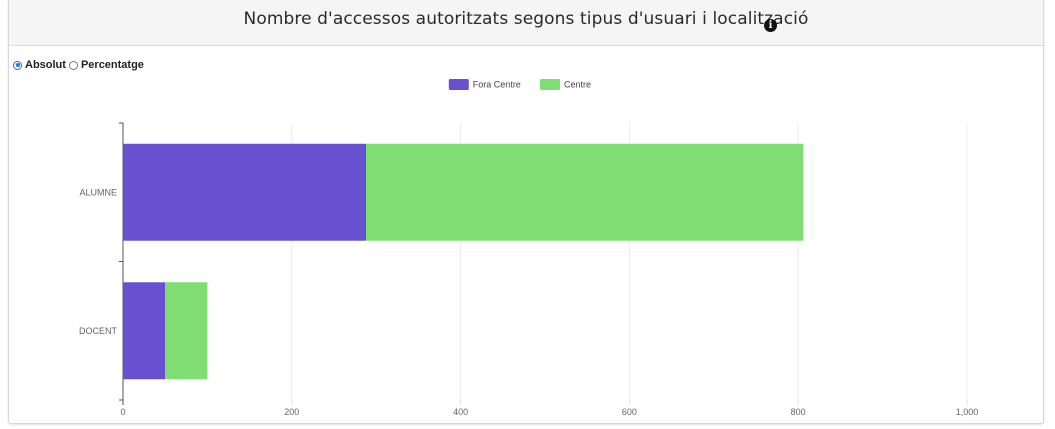 The height and width of the screenshot is (429, 1055). Describe the element at coordinates (967, 412) in the screenshot. I see `x-tick-label: 1,000` at that location.